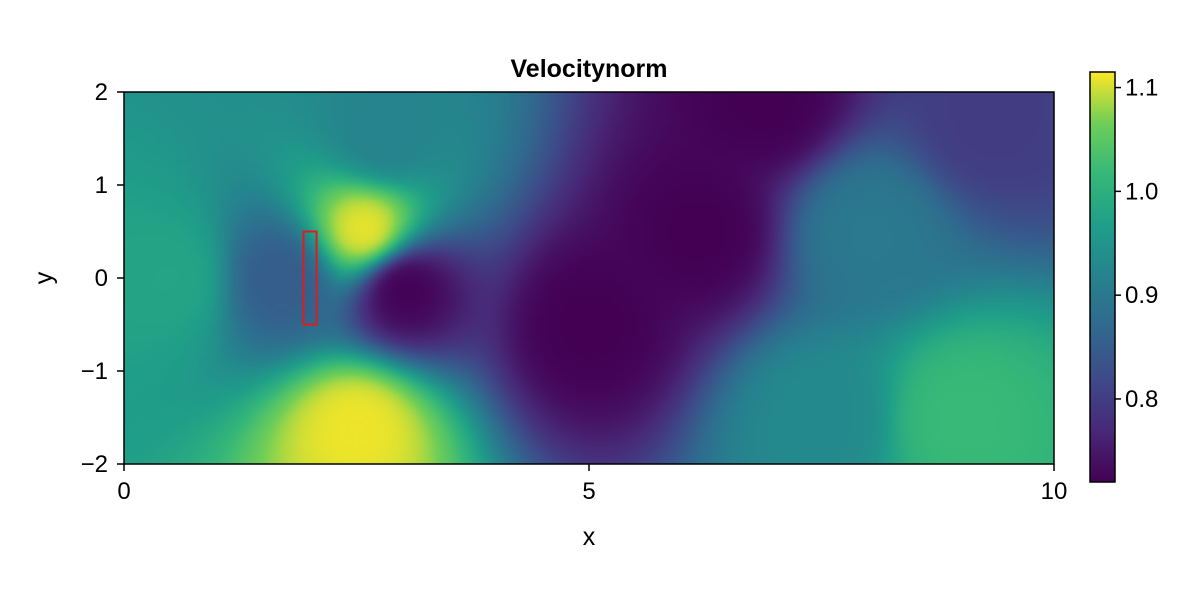  What do you see at coordinates (1141, 295) in the screenshot?
I see `colorbar-tick-label: 0.9` at bounding box center [1141, 295].